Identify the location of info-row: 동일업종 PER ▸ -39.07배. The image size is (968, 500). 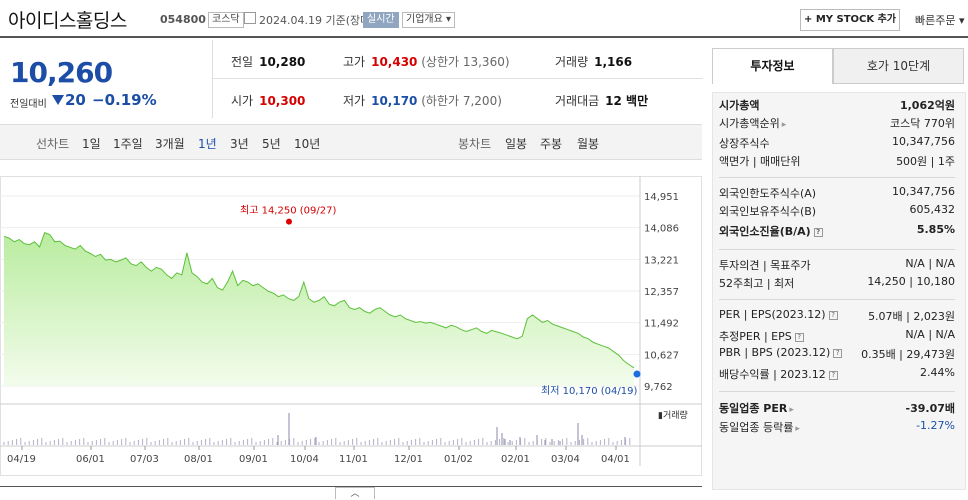
(837, 409).